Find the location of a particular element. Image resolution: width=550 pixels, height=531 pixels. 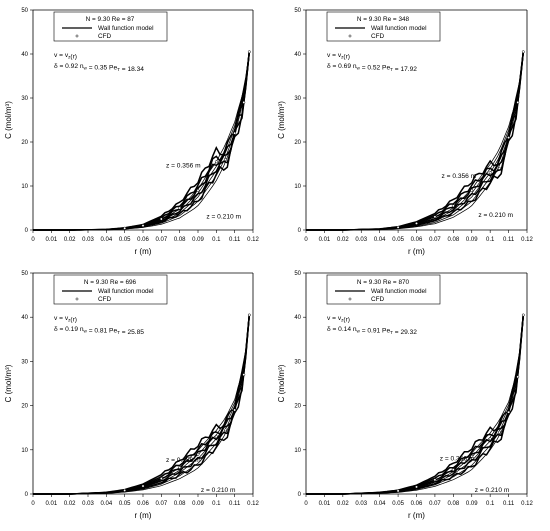

legend-title: N = 9.30 Re = 696 is located at coordinates (110, 282).